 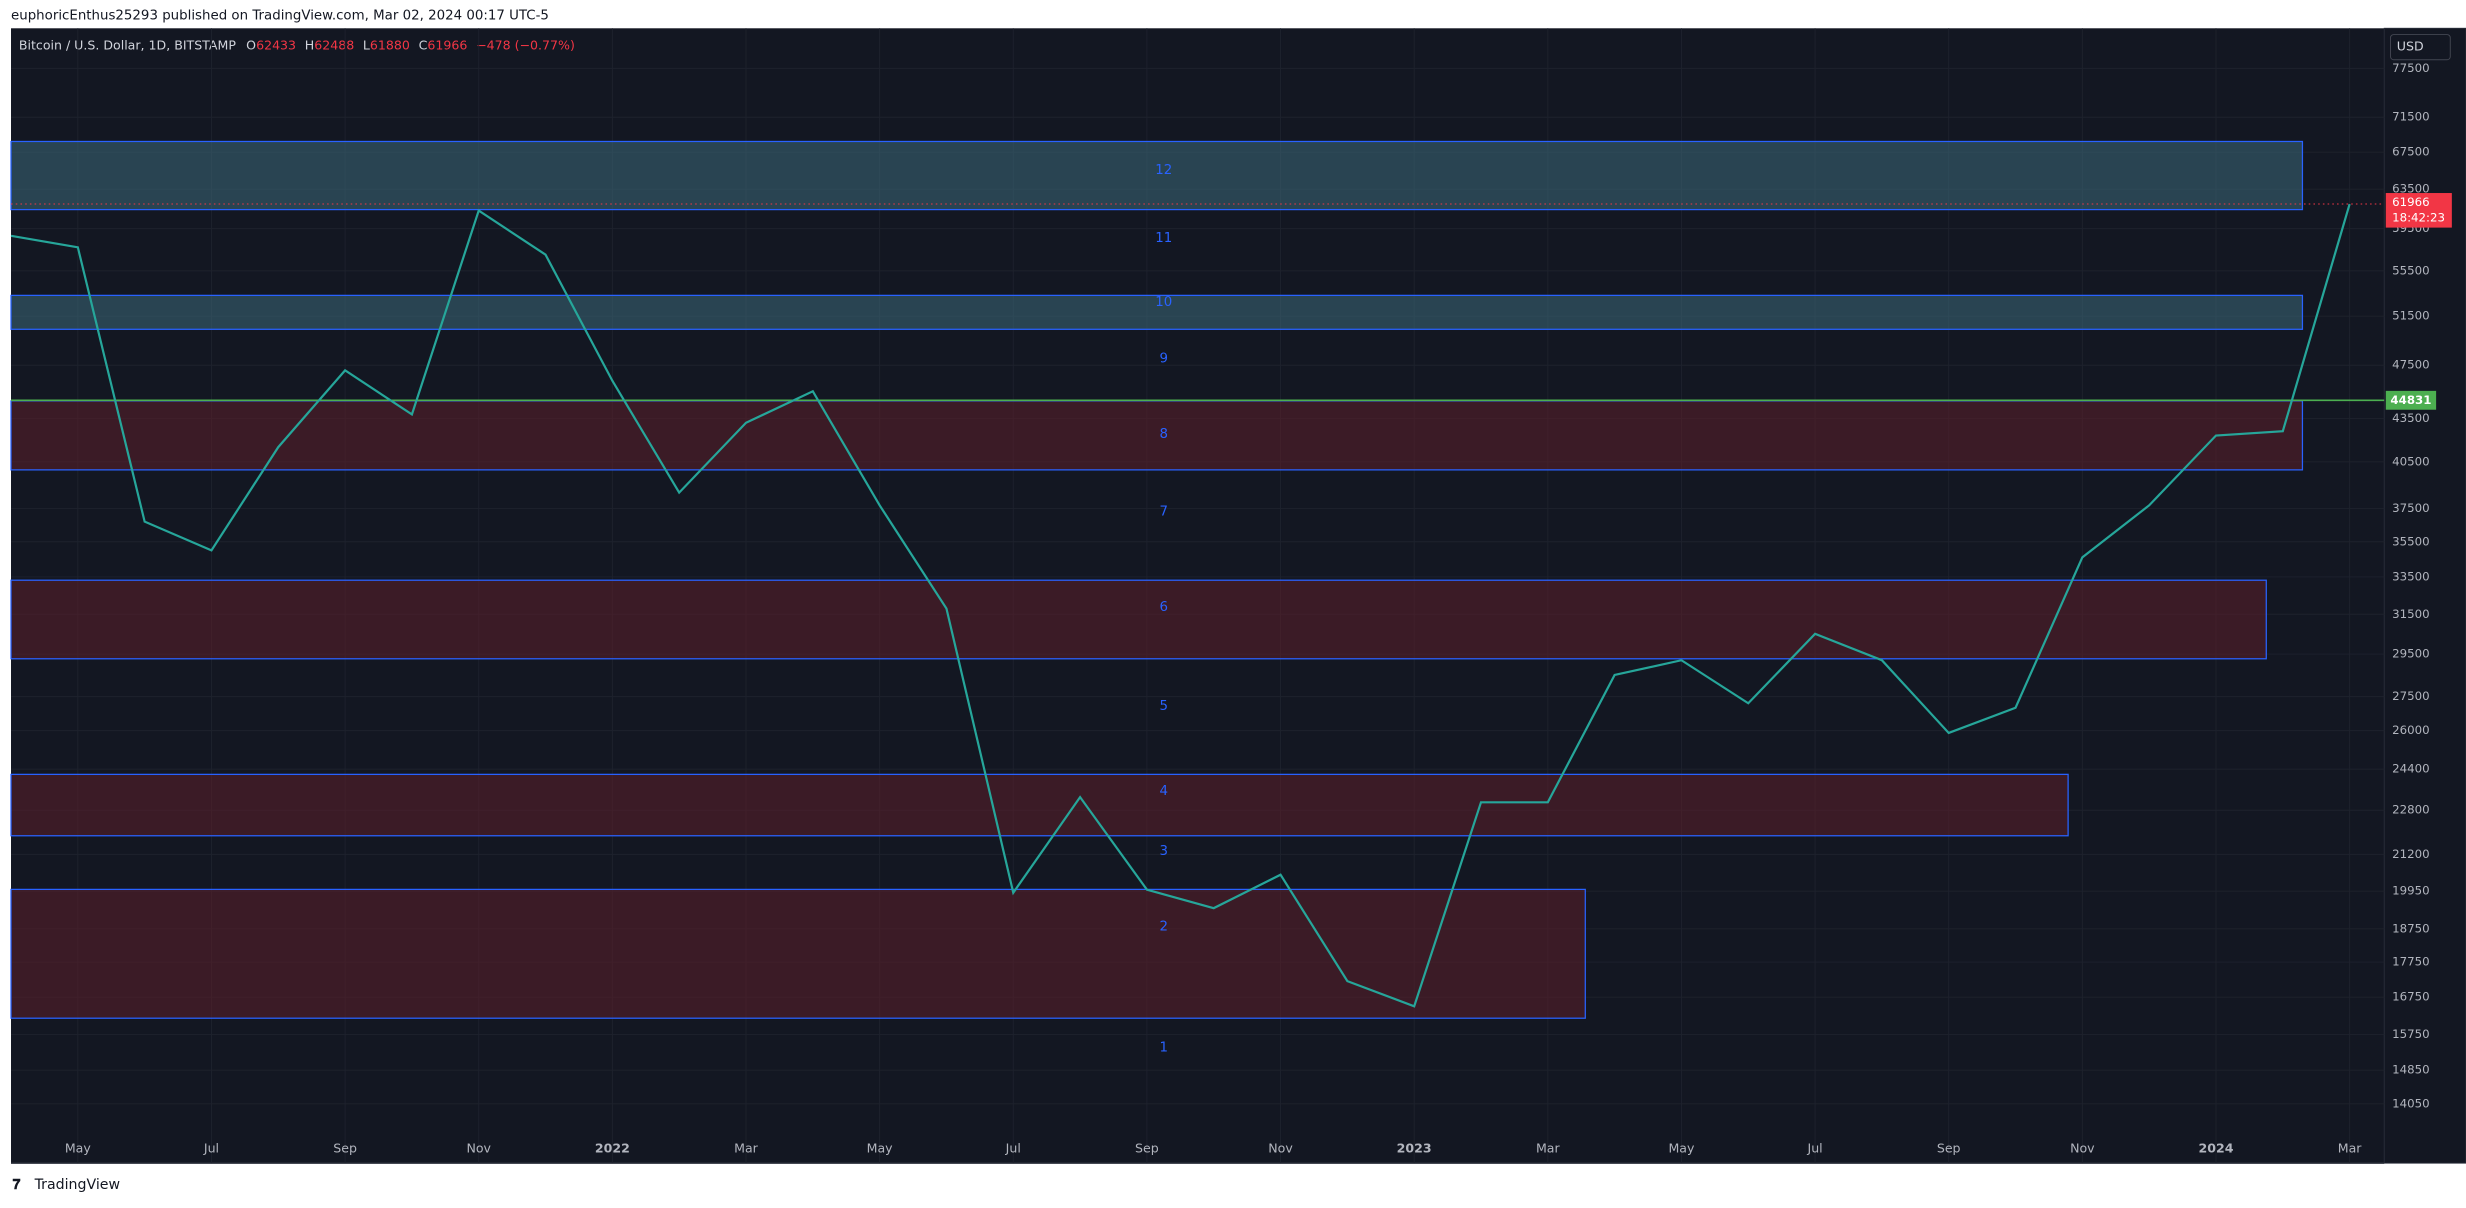 I want to click on change: −478 (−0.77%), so click(x=525, y=44).